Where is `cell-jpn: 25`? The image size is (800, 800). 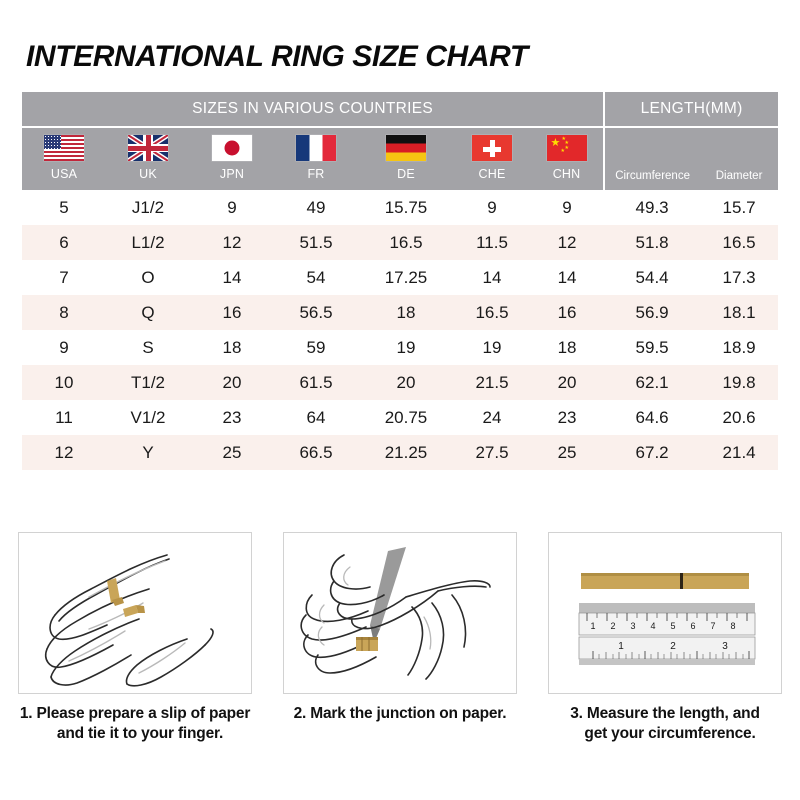 cell-jpn: 25 is located at coordinates (232, 452).